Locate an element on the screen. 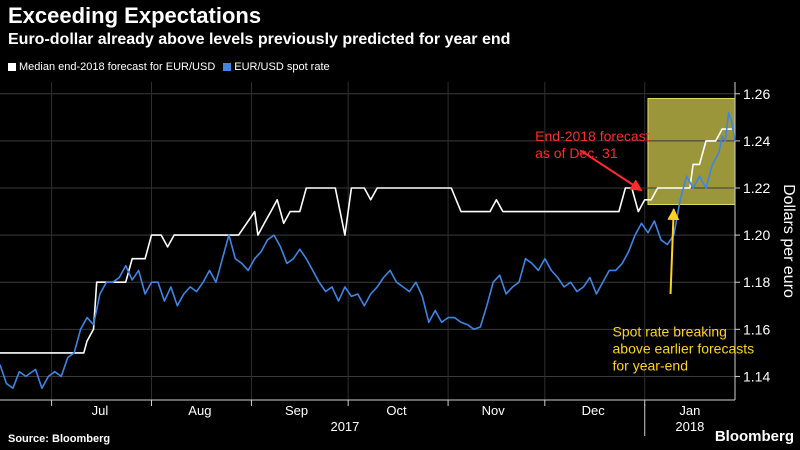 The width and height of the screenshot is (800, 450). x-tick-label: Nov is located at coordinates (494, 410).